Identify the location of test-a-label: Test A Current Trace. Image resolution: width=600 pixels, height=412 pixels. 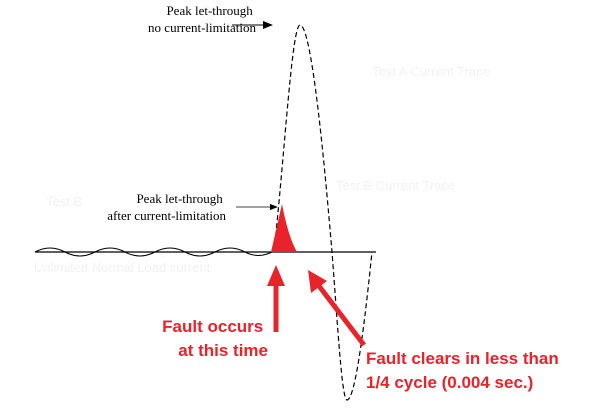
(431, 71).